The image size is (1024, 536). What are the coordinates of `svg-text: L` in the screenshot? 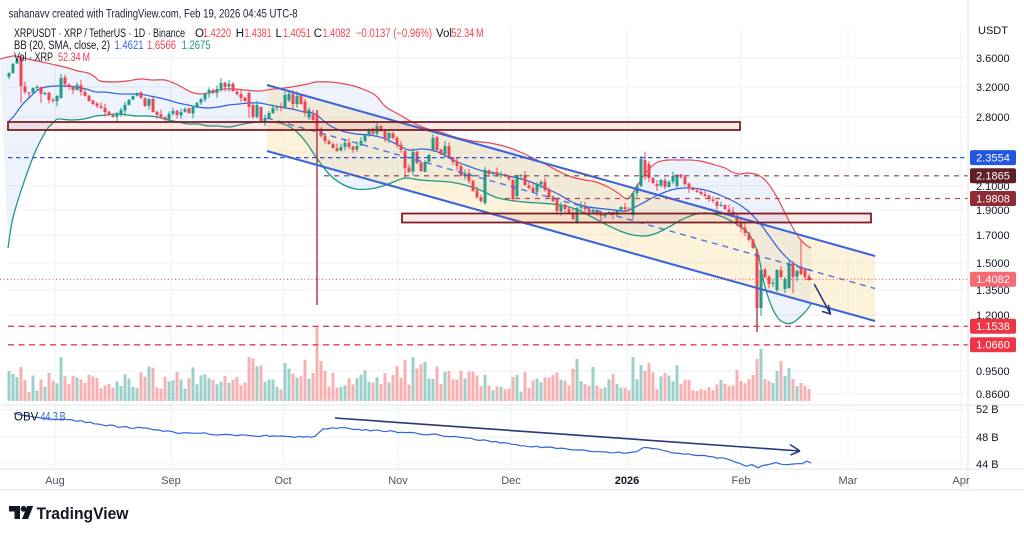 It's located at (279, 34).